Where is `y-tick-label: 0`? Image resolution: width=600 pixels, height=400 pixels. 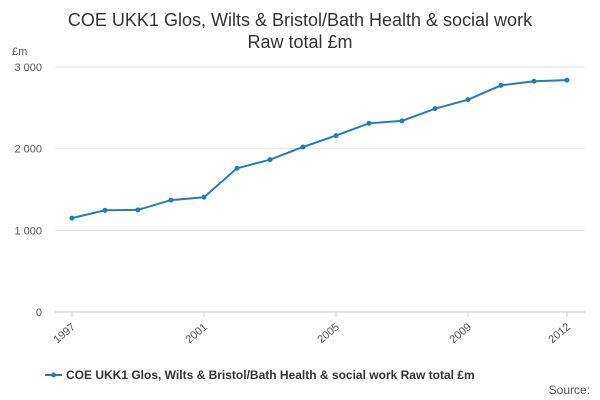
y-tick-label: 0 is located at coordinates (39, 313).